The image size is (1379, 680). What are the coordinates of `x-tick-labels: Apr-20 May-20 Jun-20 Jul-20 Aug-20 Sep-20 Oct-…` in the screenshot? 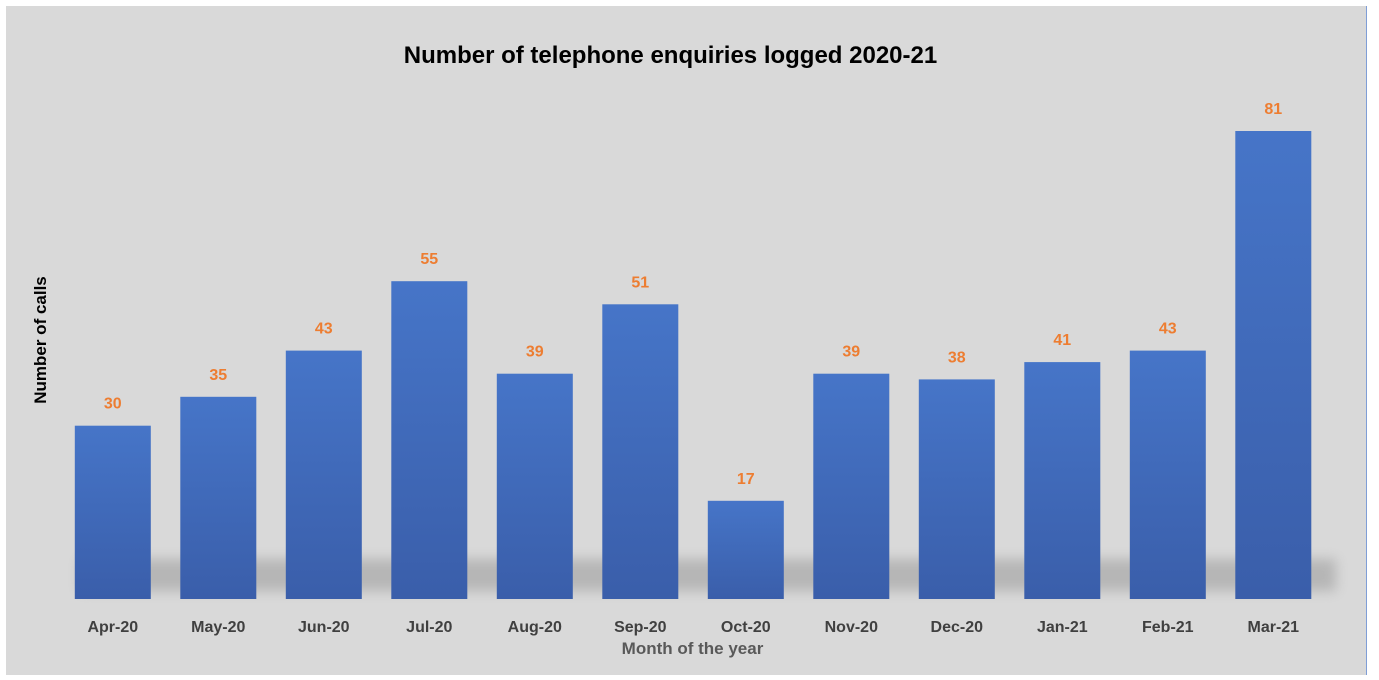 It's located at (693, 627).